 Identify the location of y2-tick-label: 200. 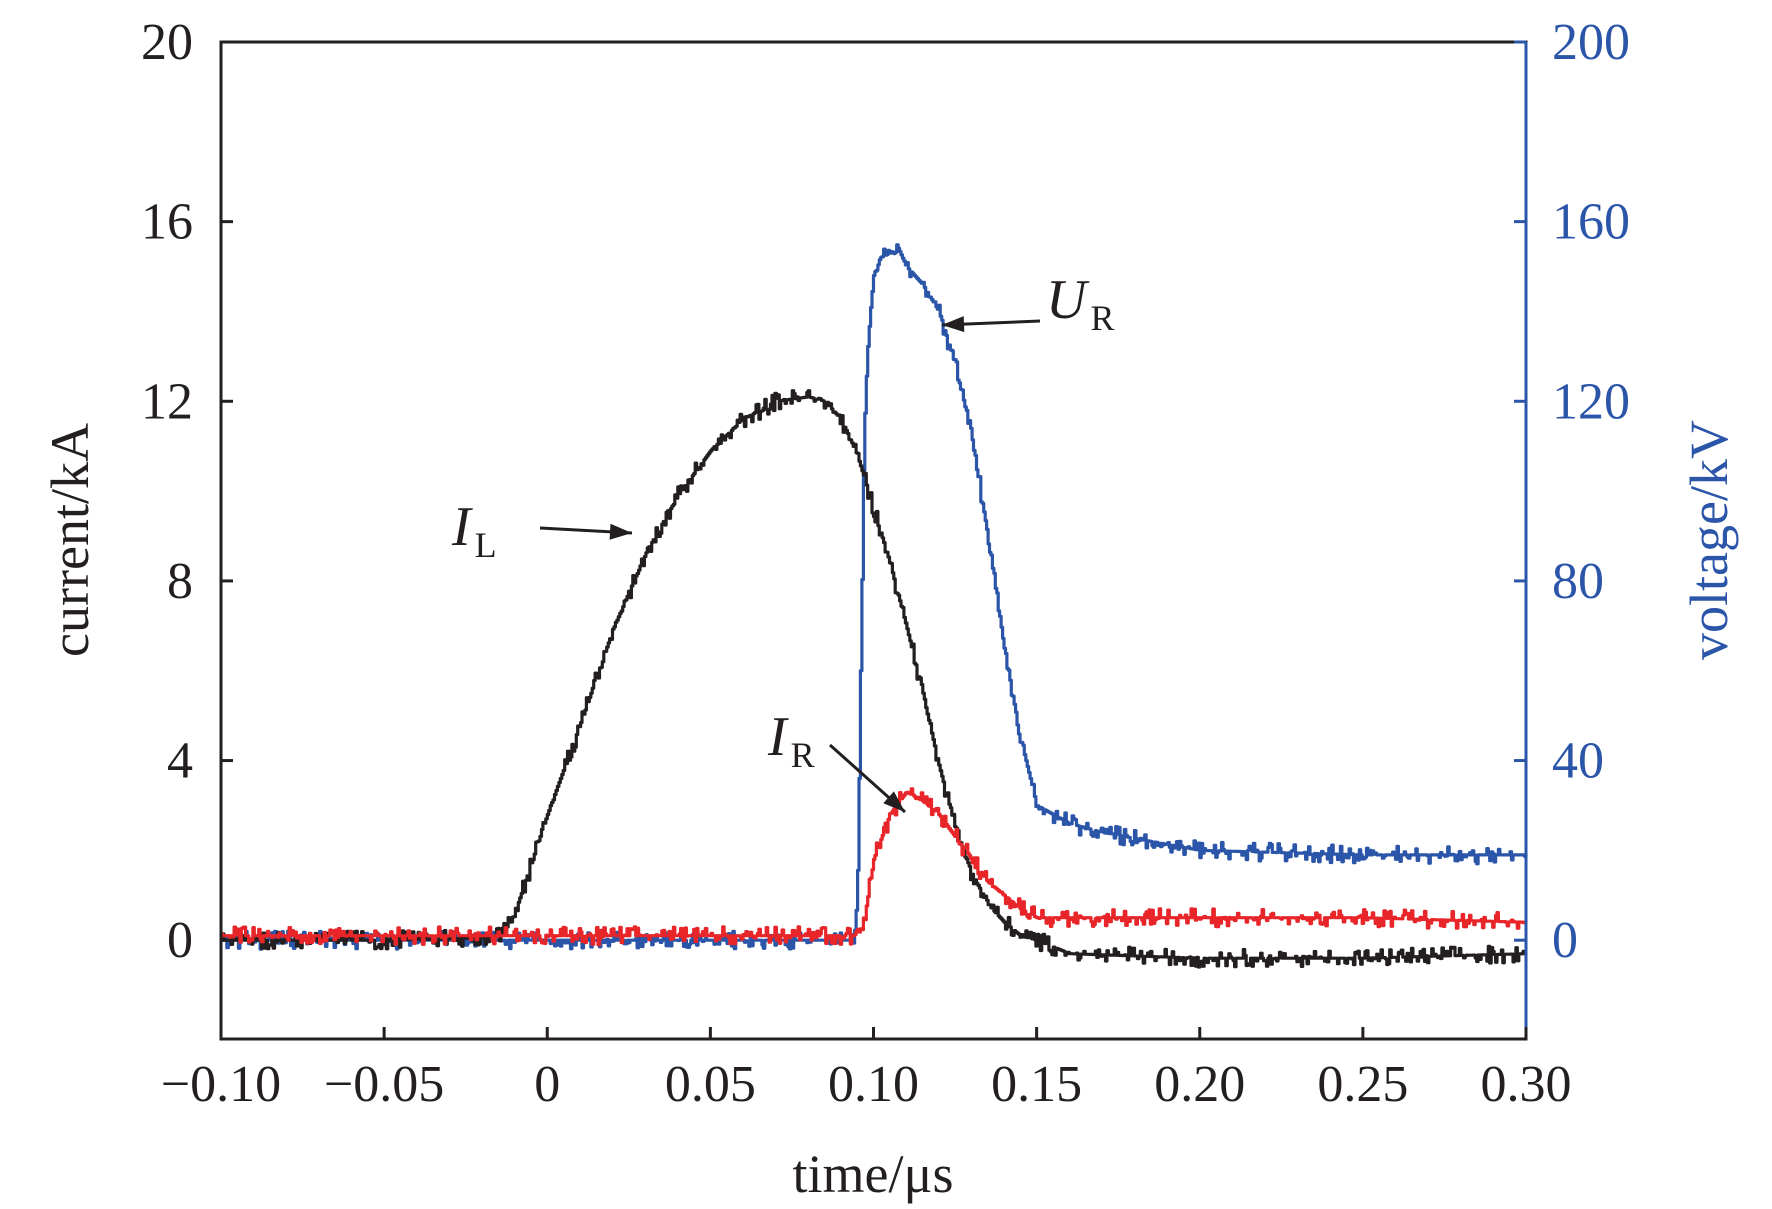
(1591, 42).